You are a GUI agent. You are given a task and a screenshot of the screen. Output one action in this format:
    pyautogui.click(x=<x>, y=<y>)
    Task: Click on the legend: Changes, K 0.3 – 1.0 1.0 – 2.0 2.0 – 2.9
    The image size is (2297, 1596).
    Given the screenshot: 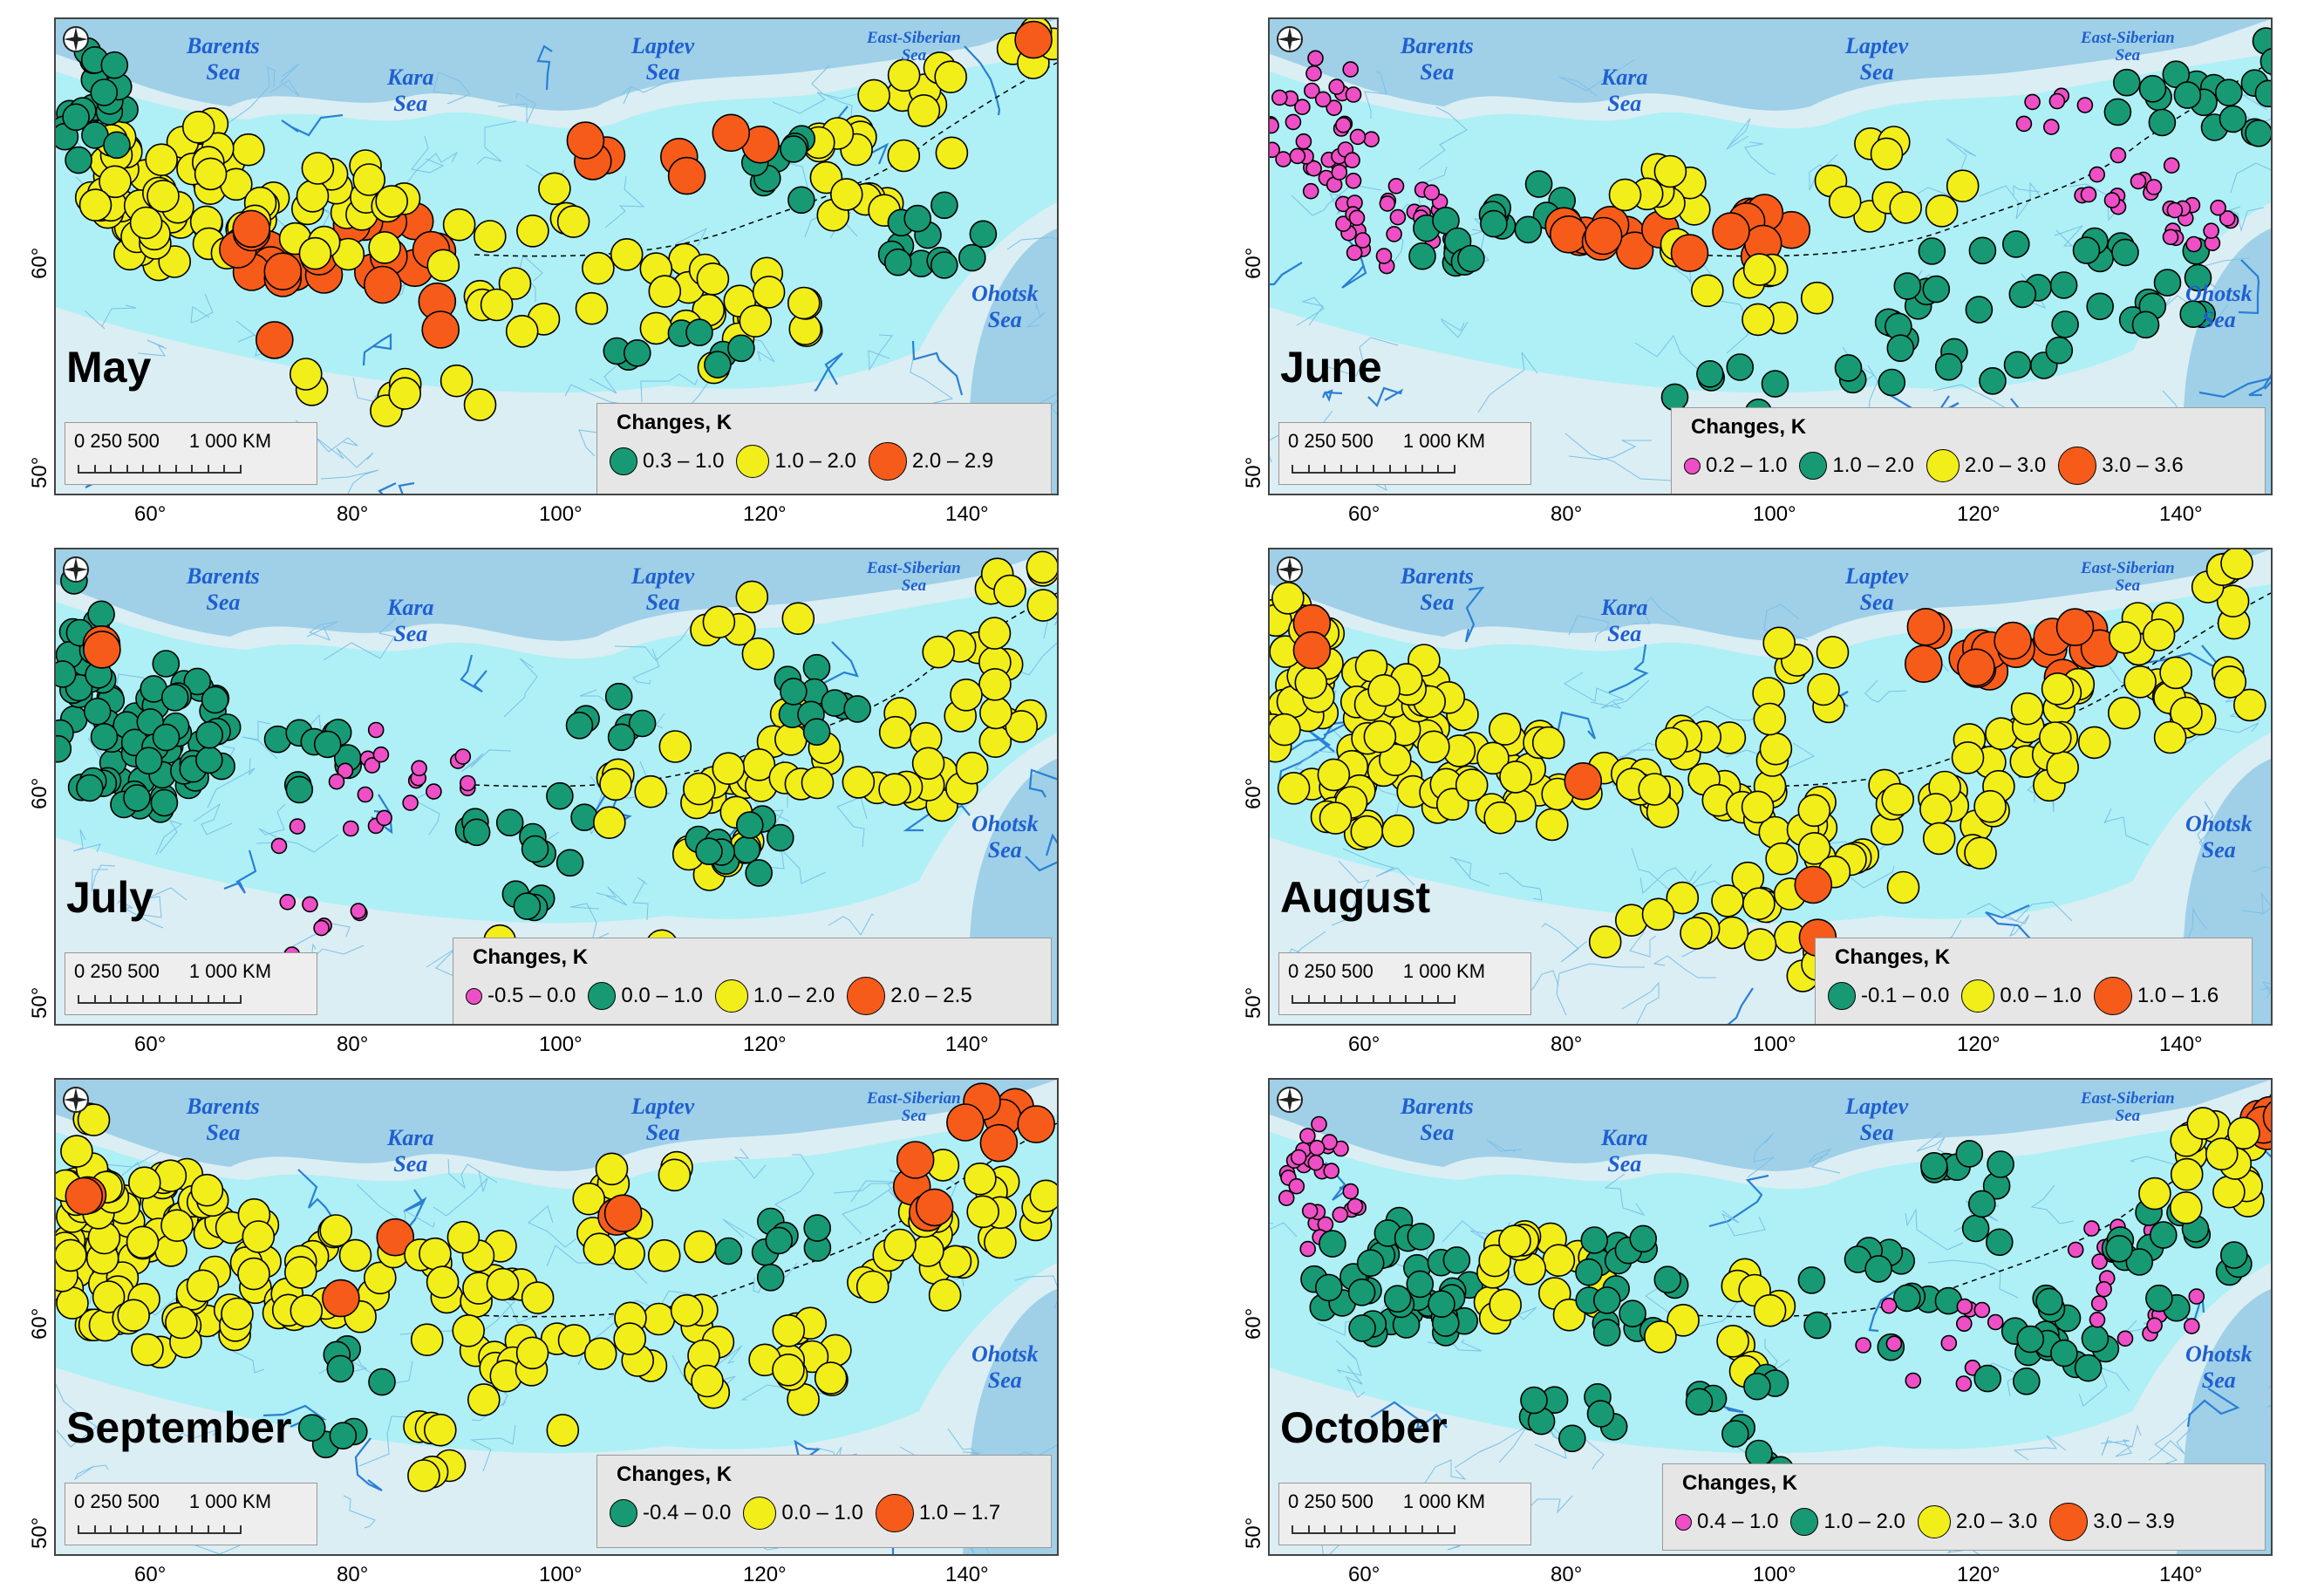 What is the action you would take?
    pyautogui.click(x=824, y=448)
    